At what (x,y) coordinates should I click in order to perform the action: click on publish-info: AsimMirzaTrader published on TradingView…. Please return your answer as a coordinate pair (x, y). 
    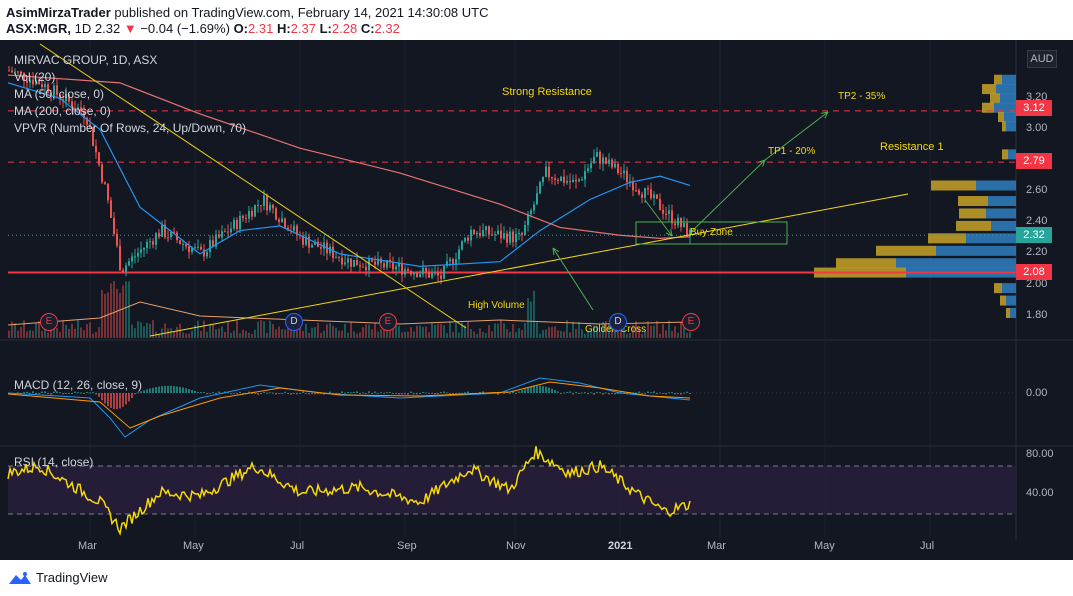
    Looking at the image, I should click on (247, 12).